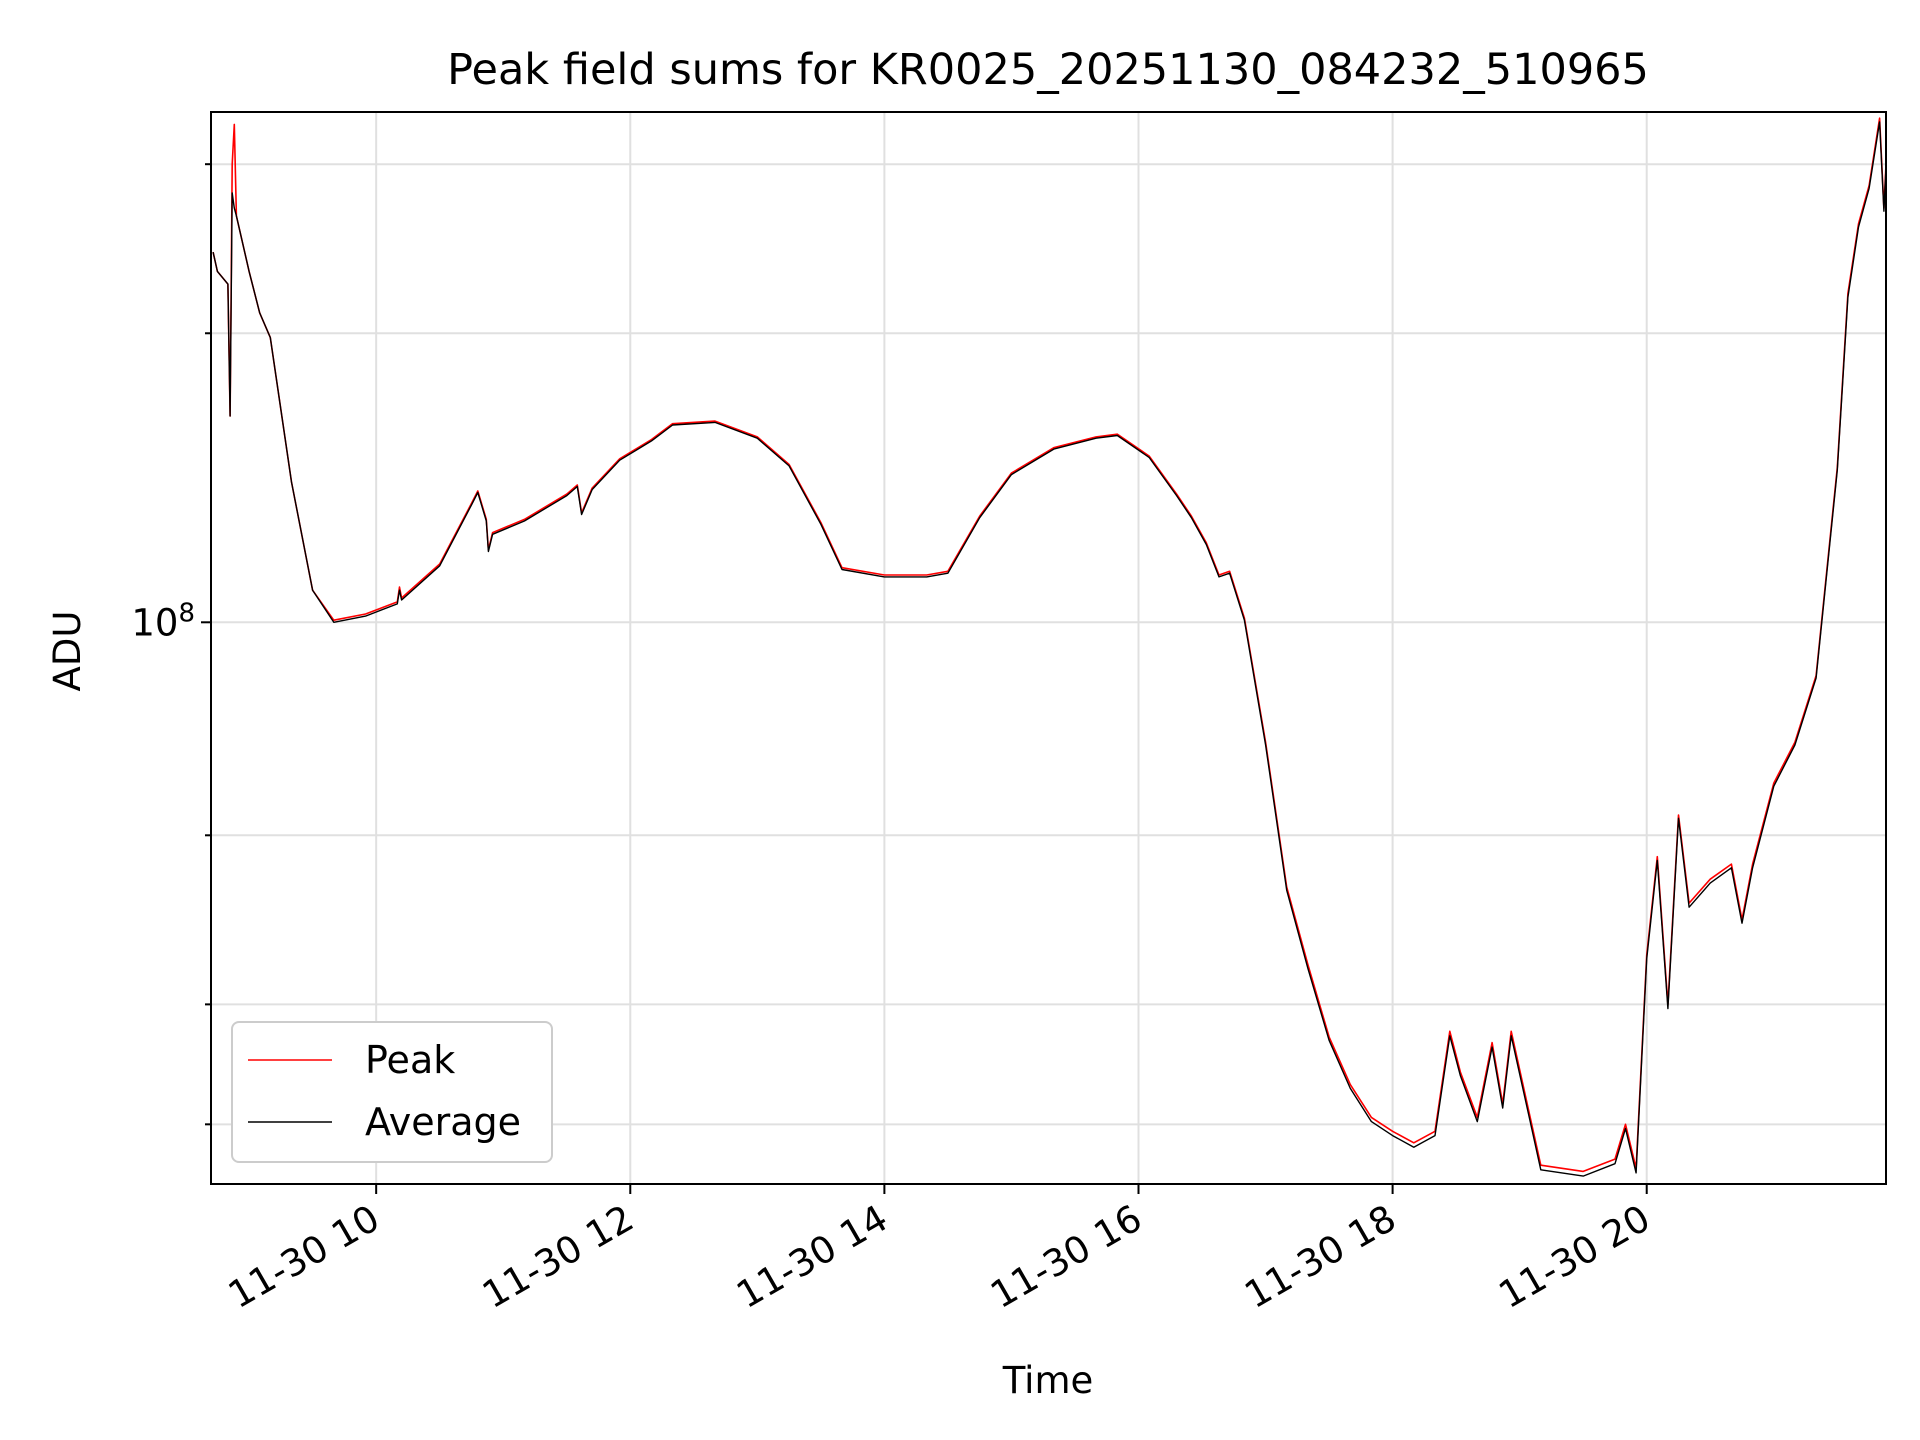  I want to click on x-axis-label: Time, so click(1048, 1380).